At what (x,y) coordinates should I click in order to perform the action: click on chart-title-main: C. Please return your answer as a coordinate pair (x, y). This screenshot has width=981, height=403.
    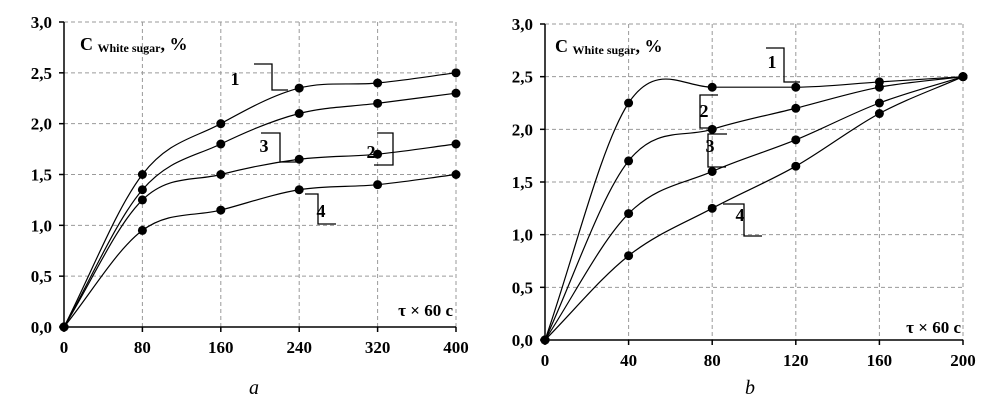
    Looking at the image, I should click on (89, 44).